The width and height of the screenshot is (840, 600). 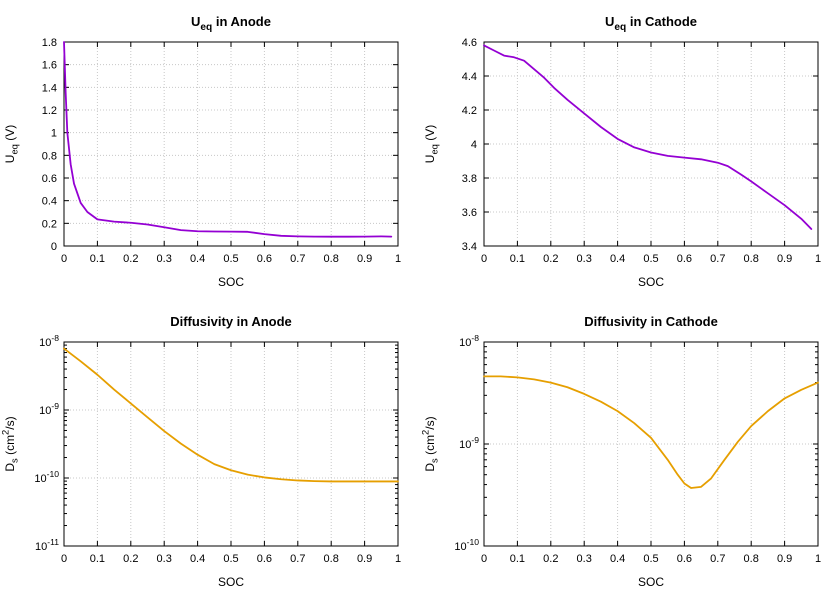 I want to click on y-tick-label: 4, so click(x=474, y=145).